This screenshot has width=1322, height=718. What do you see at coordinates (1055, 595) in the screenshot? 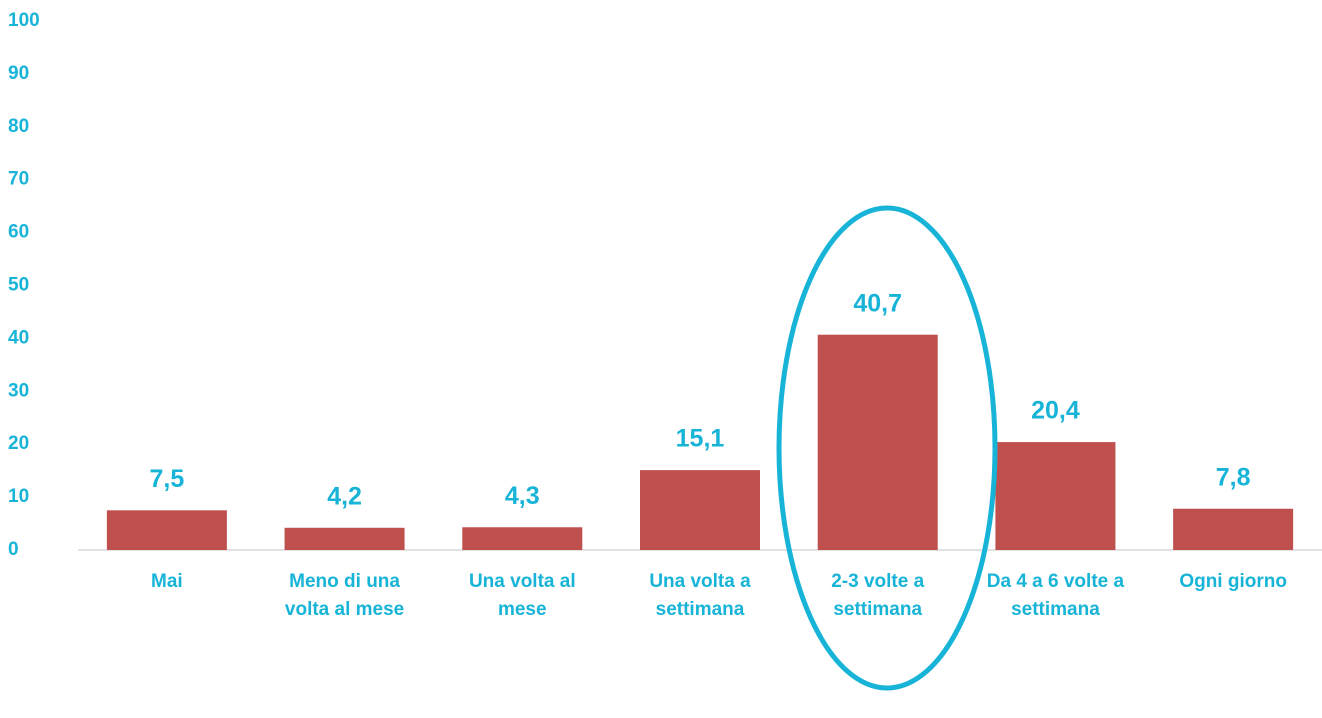
I see `x-tick-label: Da 4 a 6 volte a settimana` at bounding box center [1055, 595].